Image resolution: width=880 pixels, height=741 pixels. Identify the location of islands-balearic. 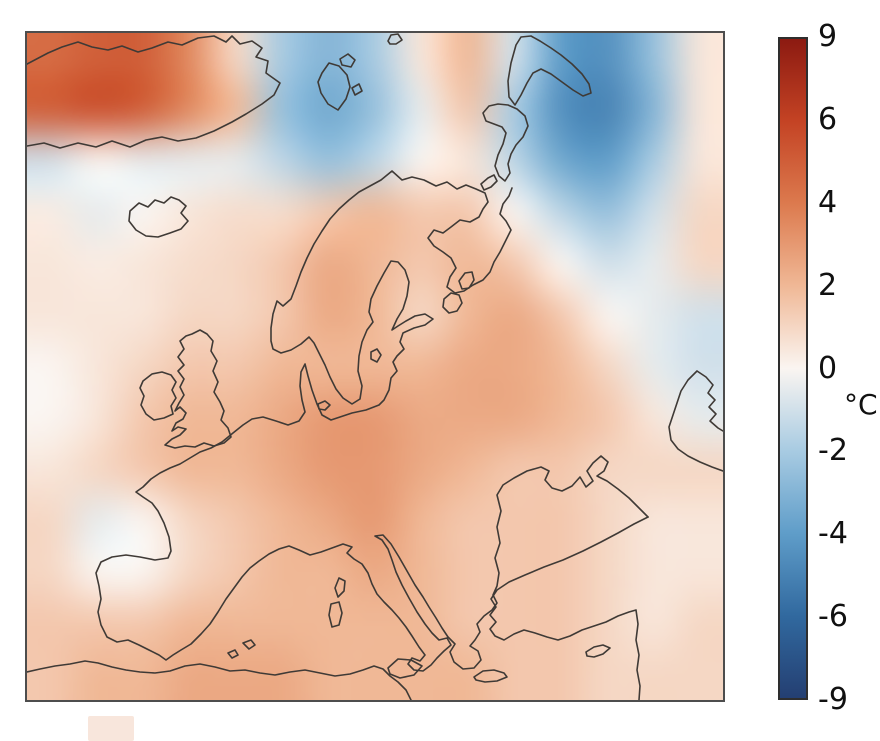
(241, 649).